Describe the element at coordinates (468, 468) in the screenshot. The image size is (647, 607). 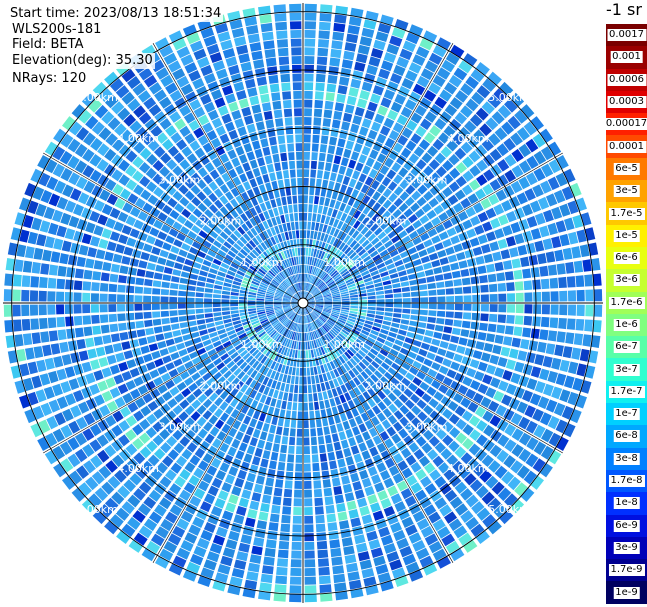
I see `range-ring-label: 4.00km` at that location.